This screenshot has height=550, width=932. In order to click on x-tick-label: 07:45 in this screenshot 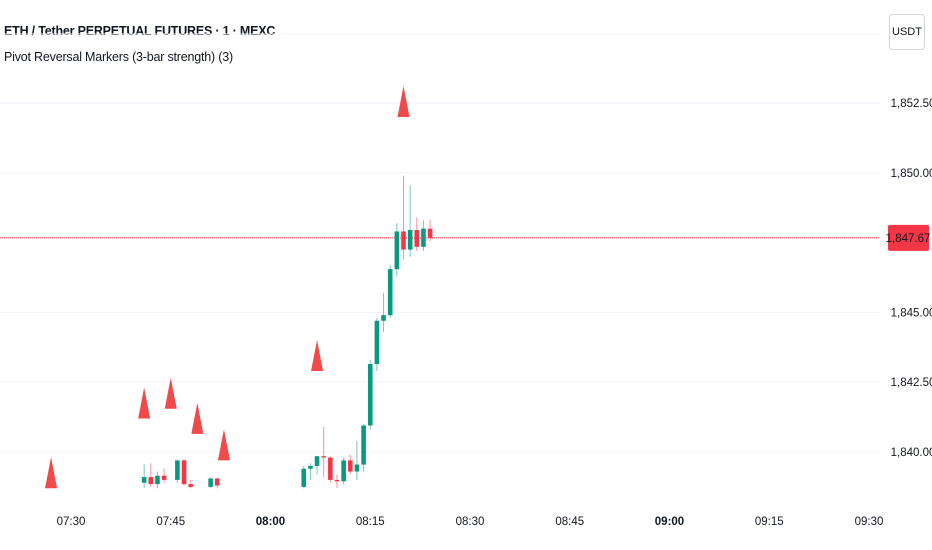, I will do `click(170, 522)`.